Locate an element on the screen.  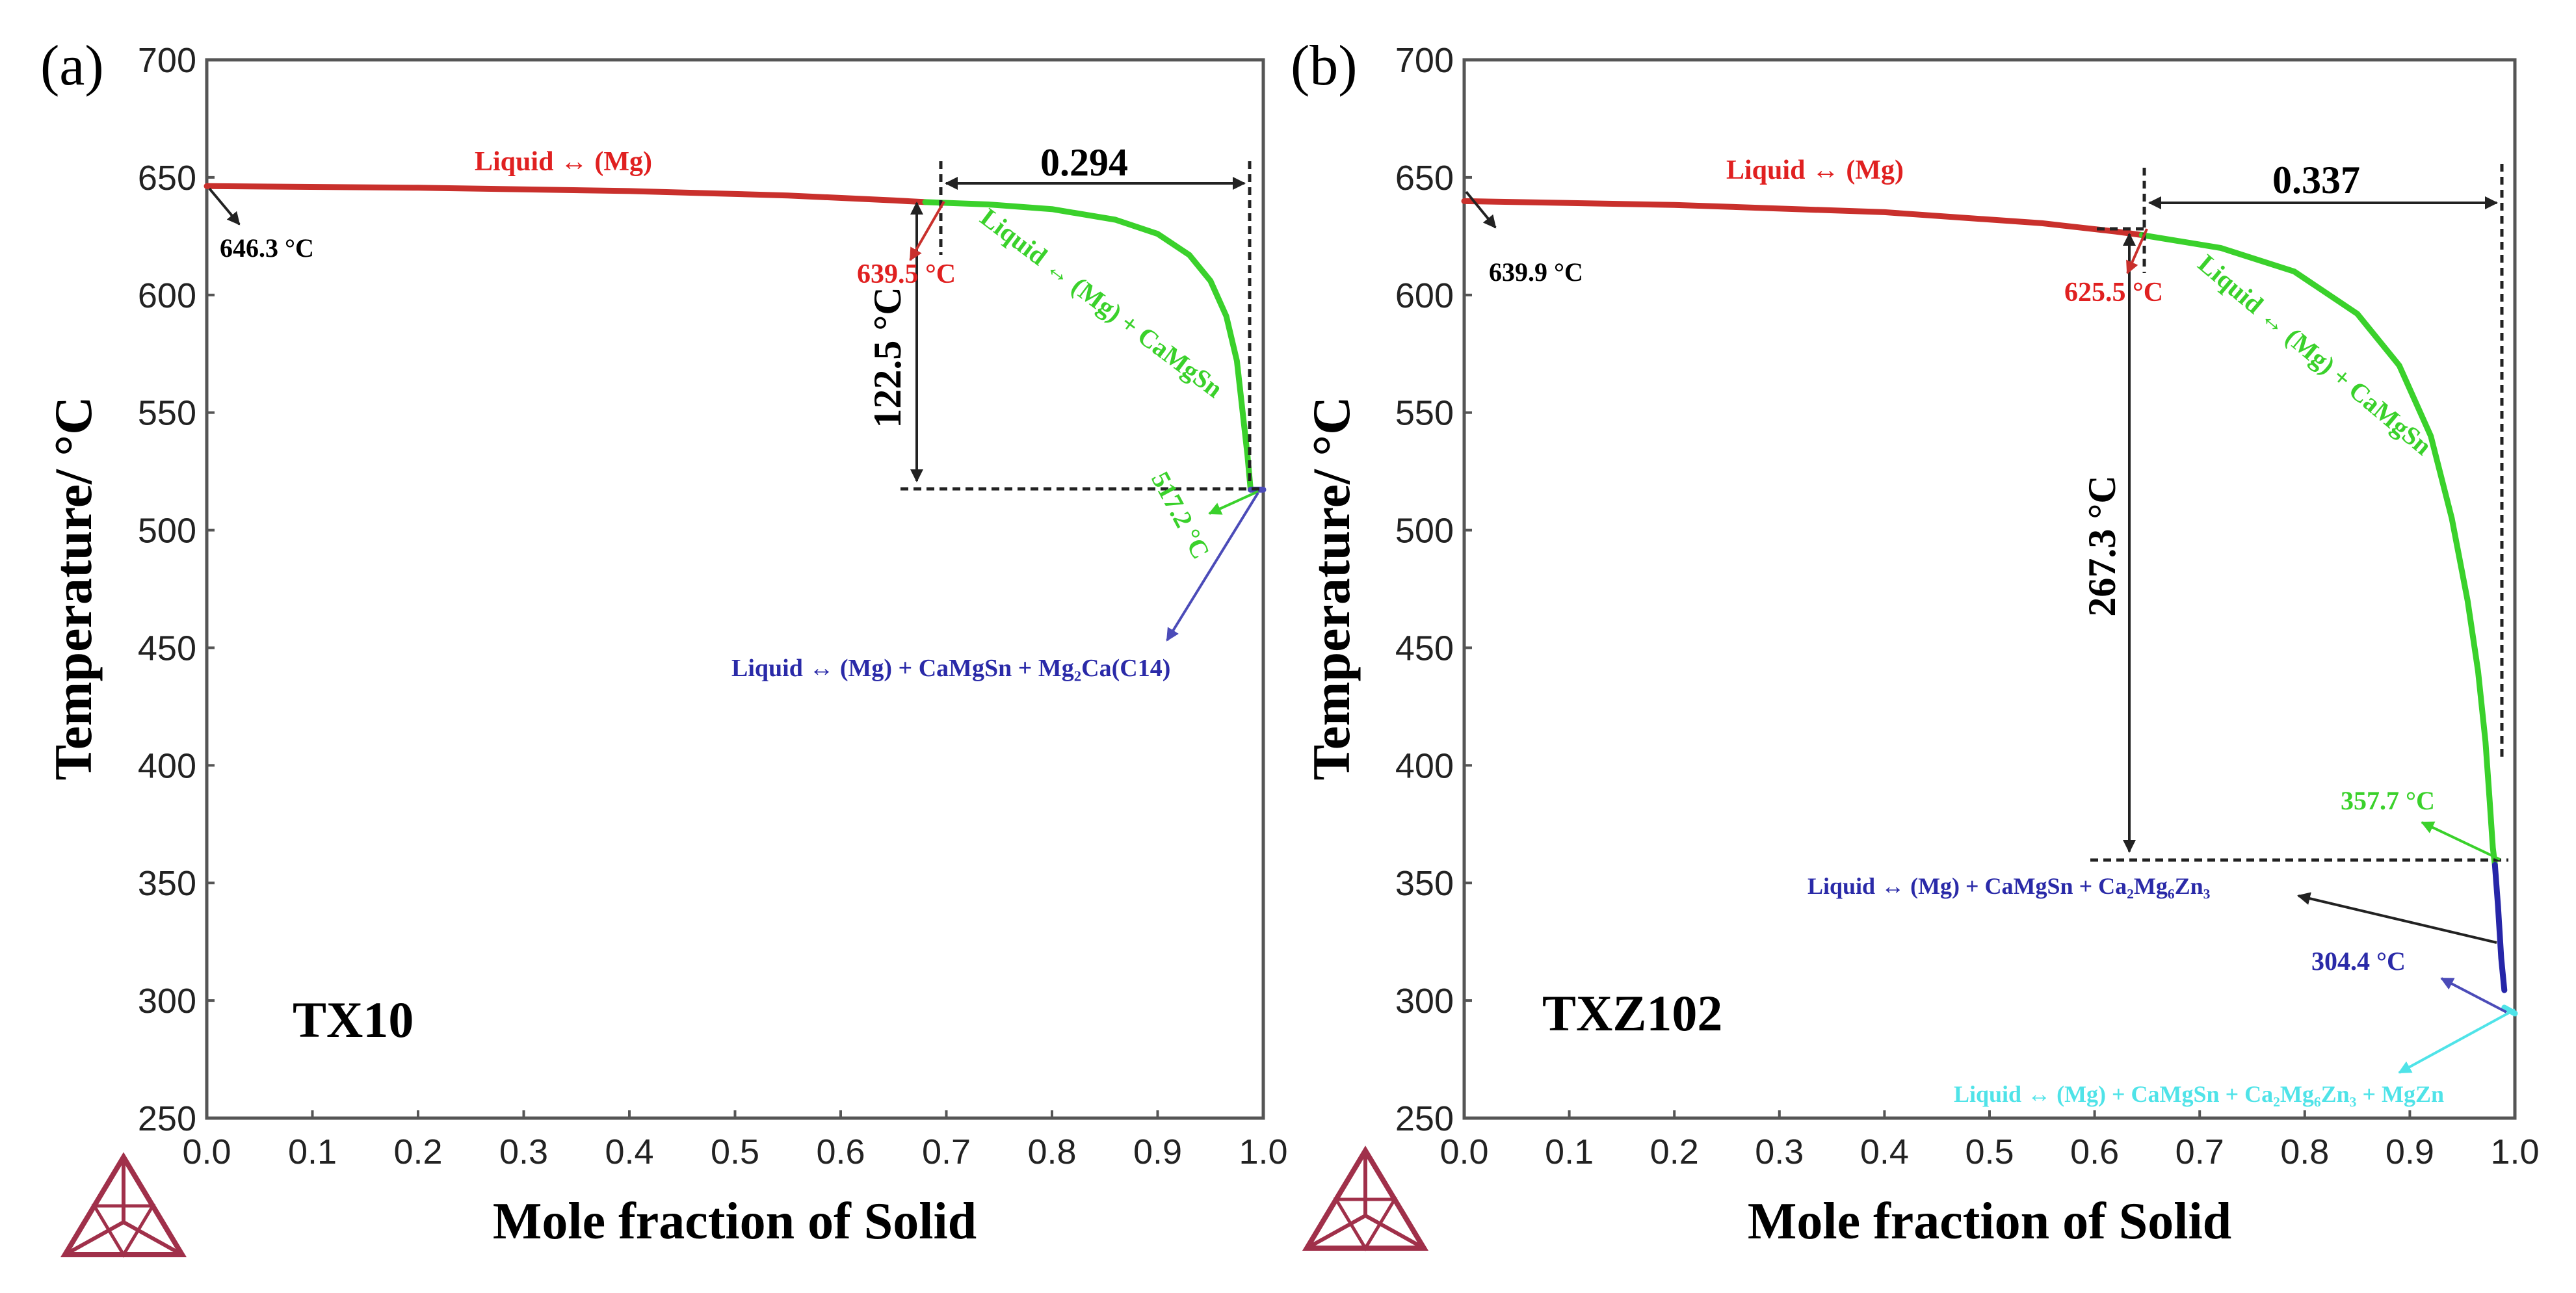
x-tick-label-a: 0.3 is located at coordinates (523, 1151).